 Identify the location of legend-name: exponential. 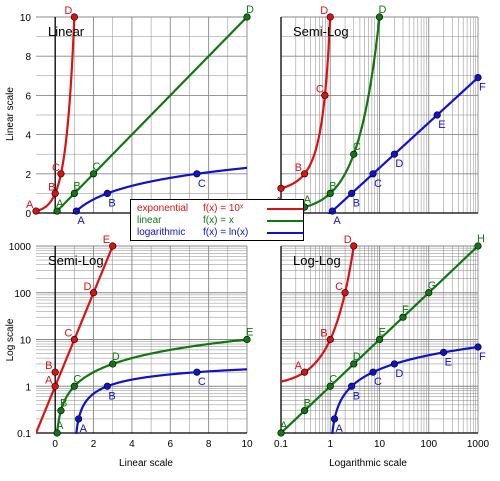
(163, 208).